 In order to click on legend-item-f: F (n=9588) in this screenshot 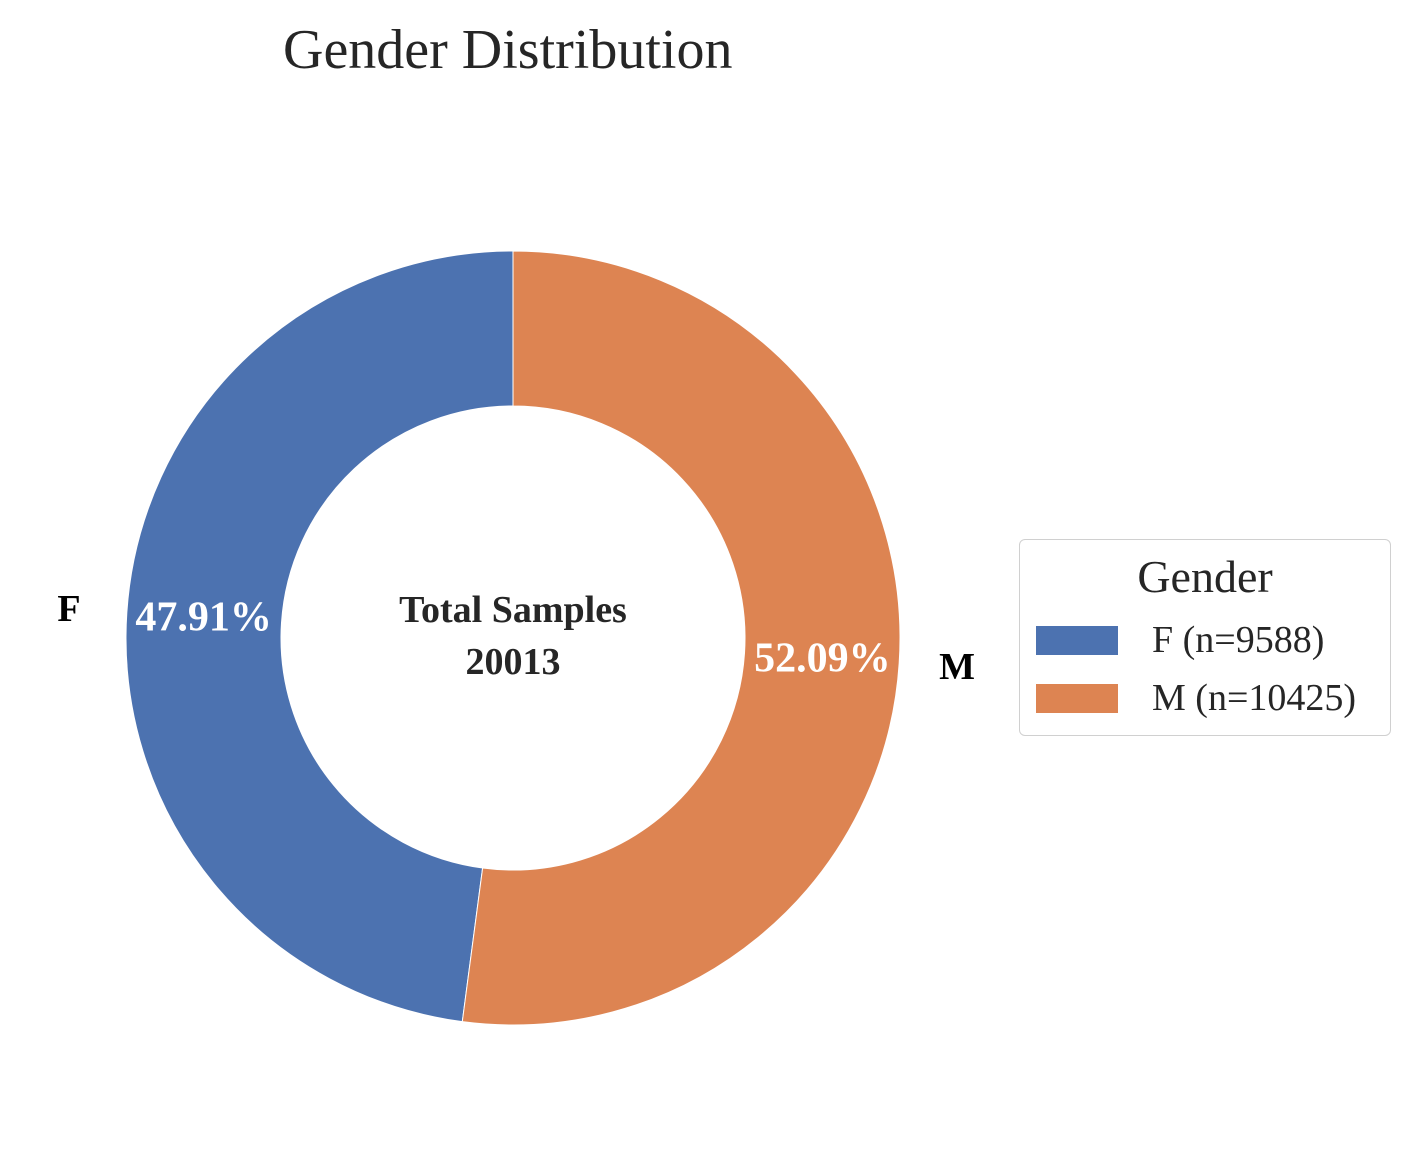, I will do `click(1180, 640)`.